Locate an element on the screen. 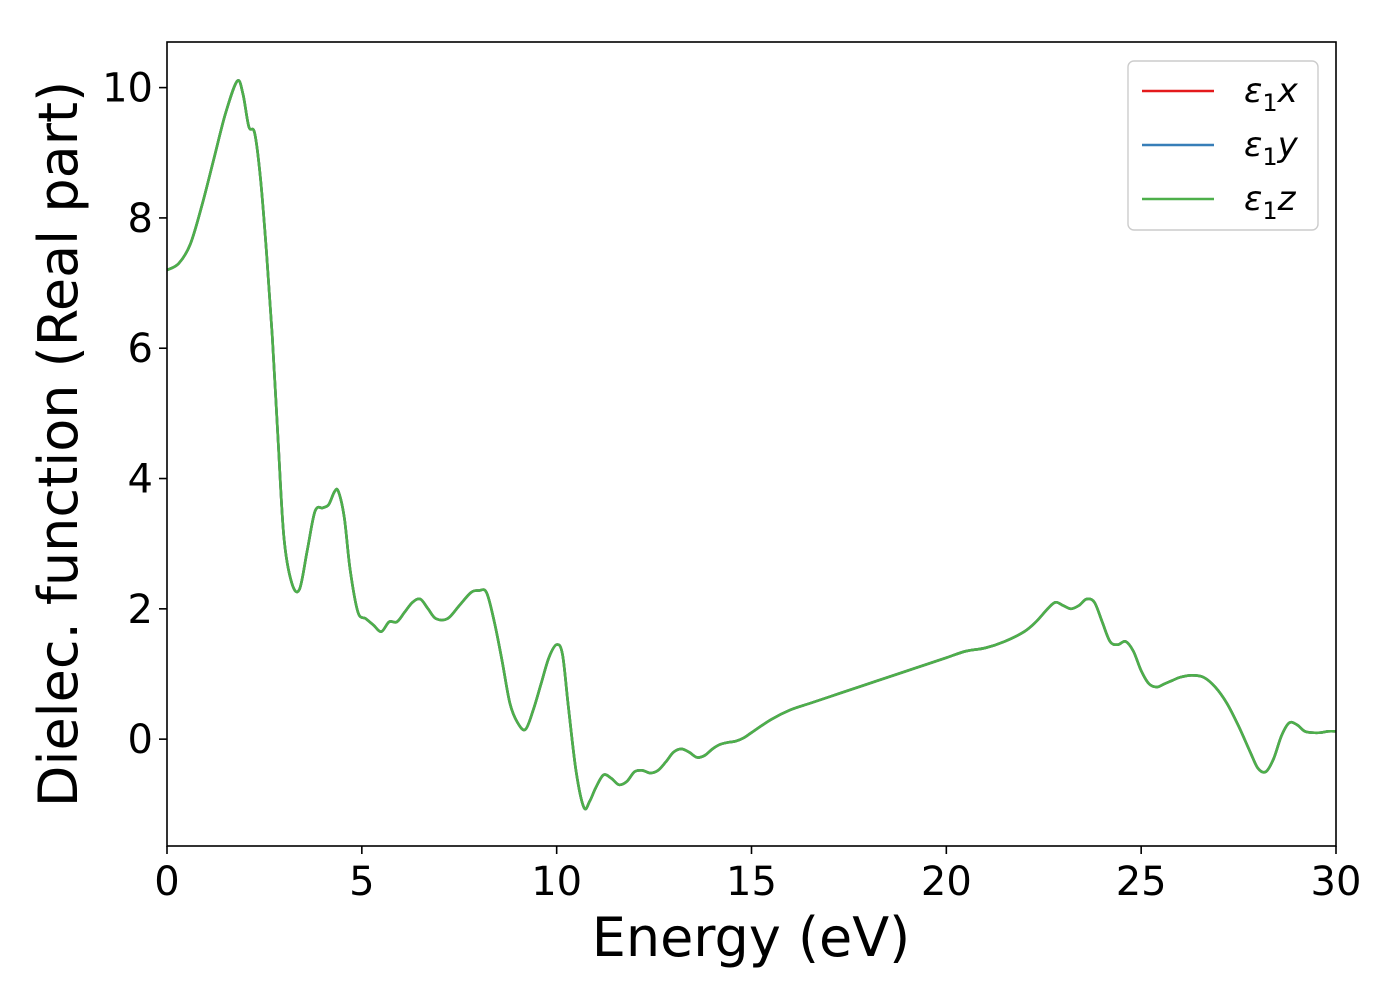 This screenshot has width=1400, height=1000. x-tick-label: 20 is located at coordinates (946, 882).